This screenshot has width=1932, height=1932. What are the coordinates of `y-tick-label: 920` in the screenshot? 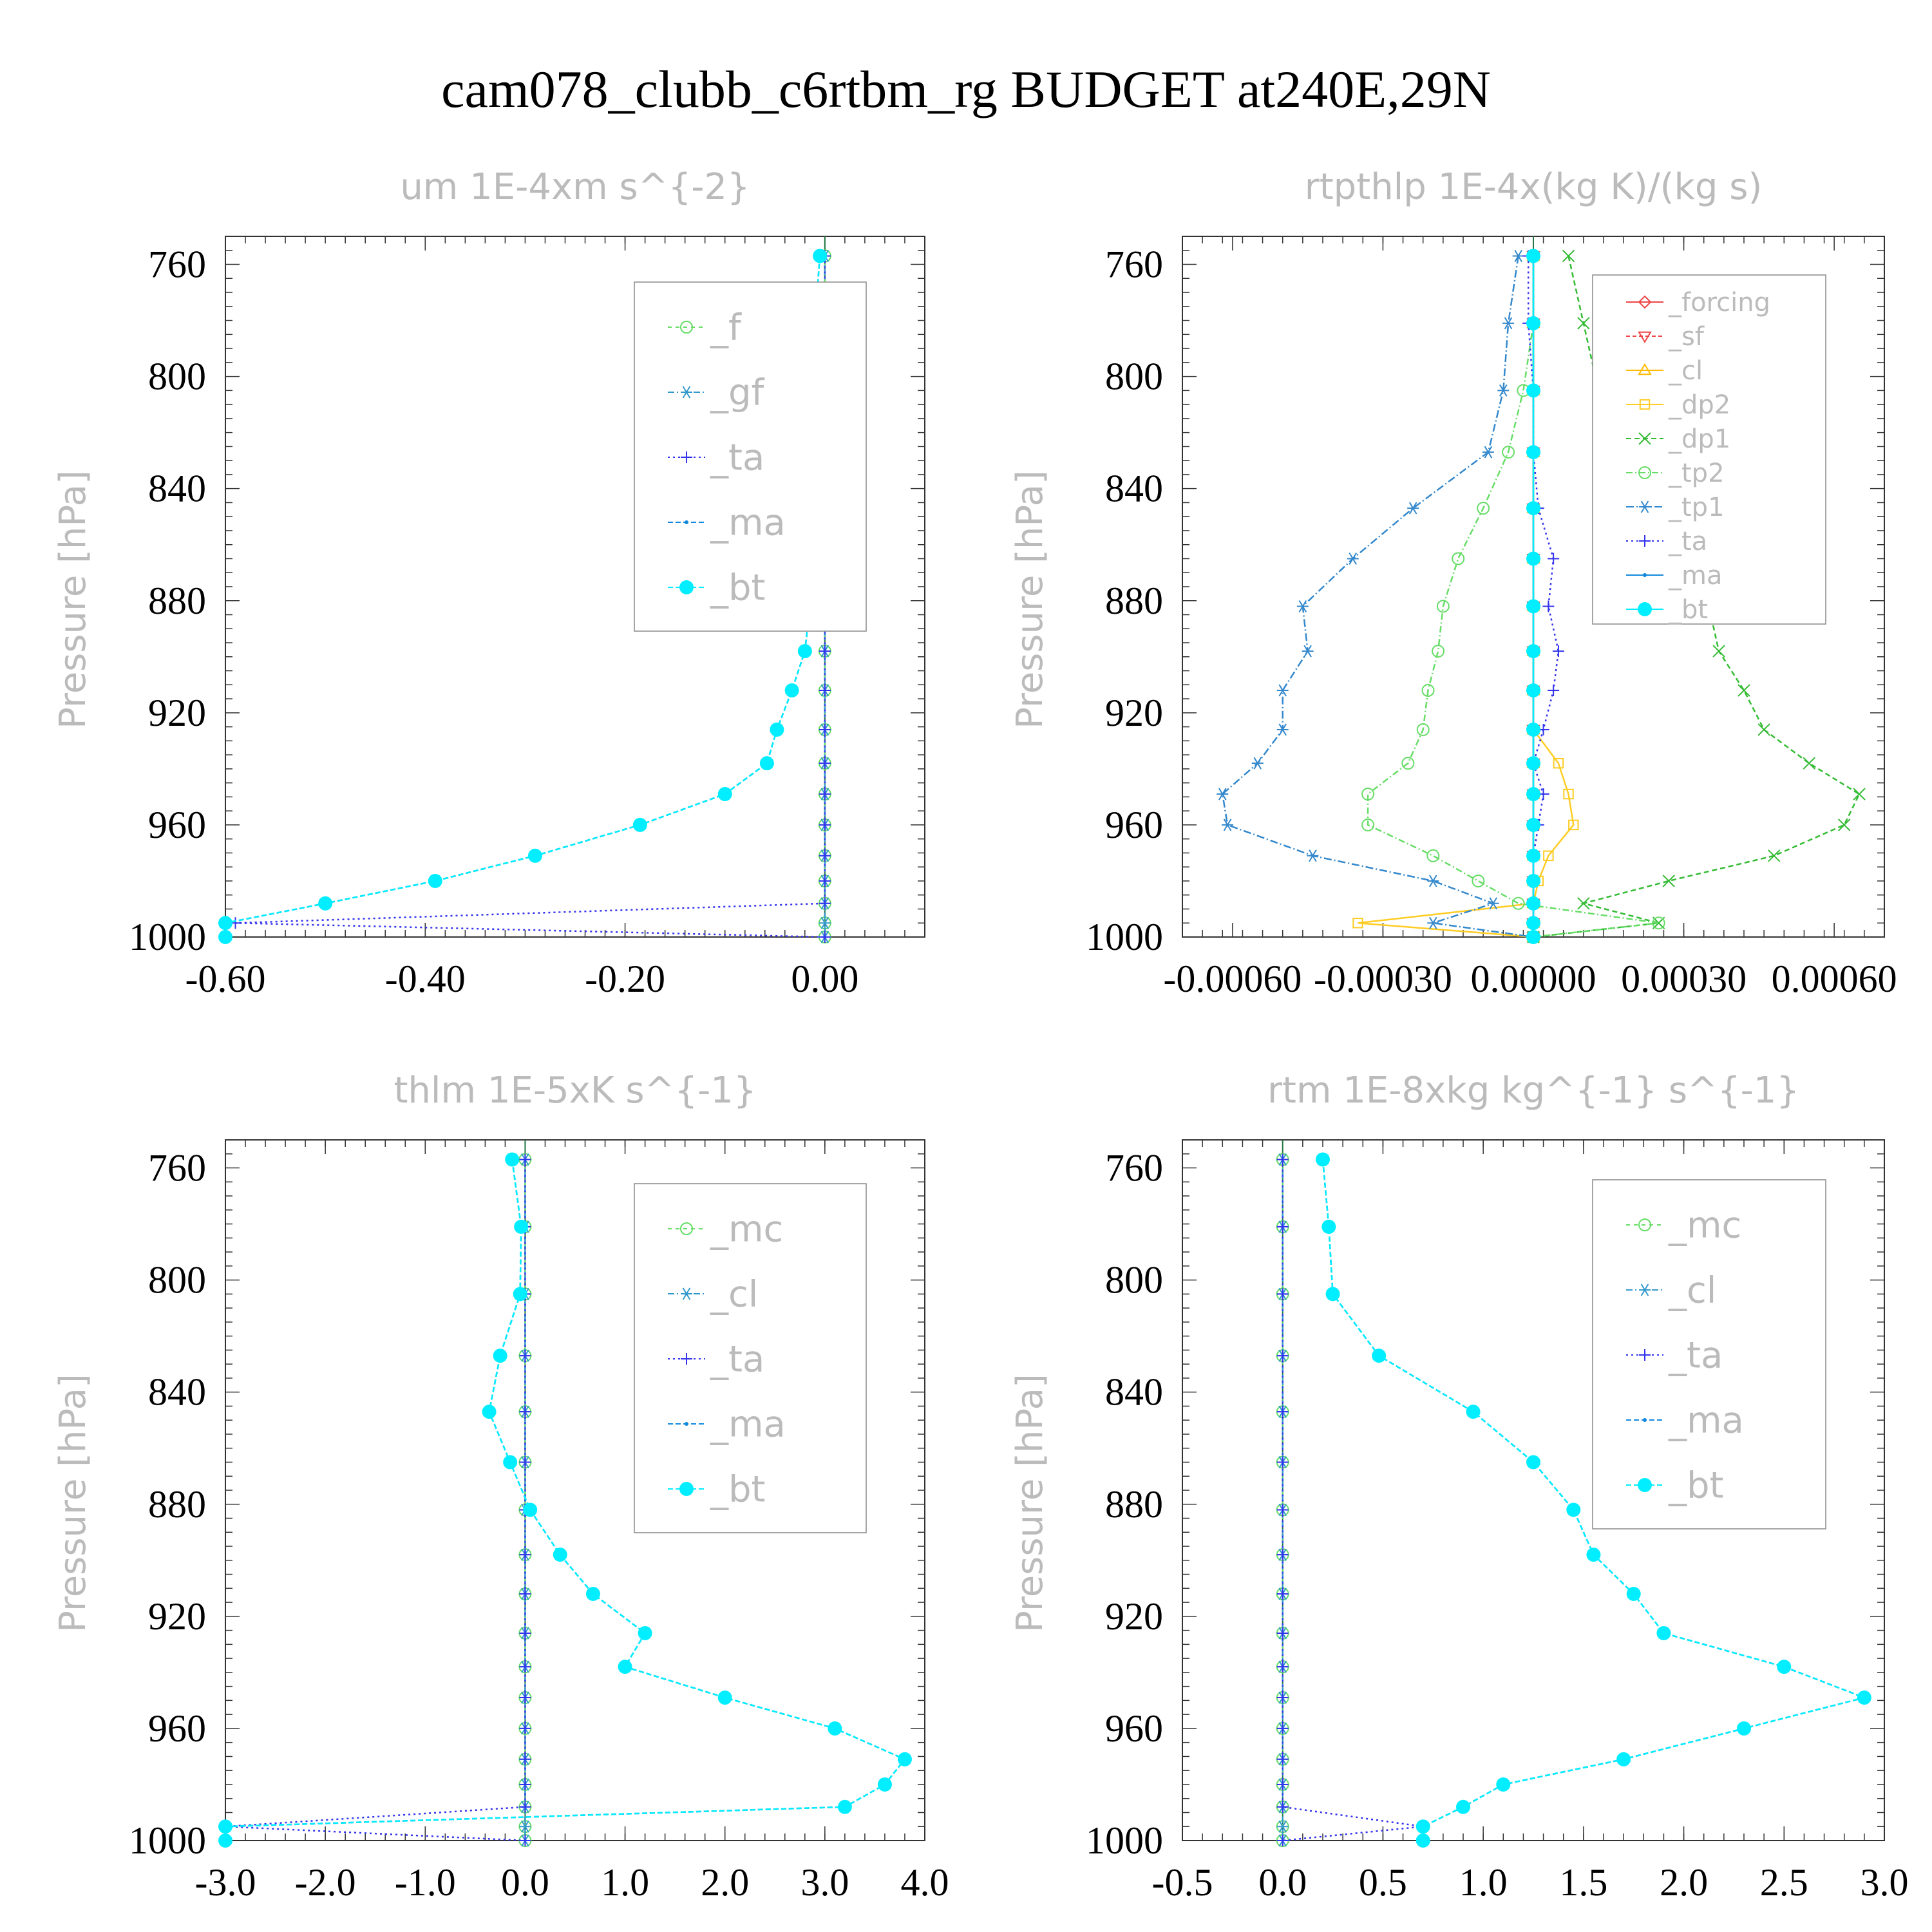 It's located at (177, 713).